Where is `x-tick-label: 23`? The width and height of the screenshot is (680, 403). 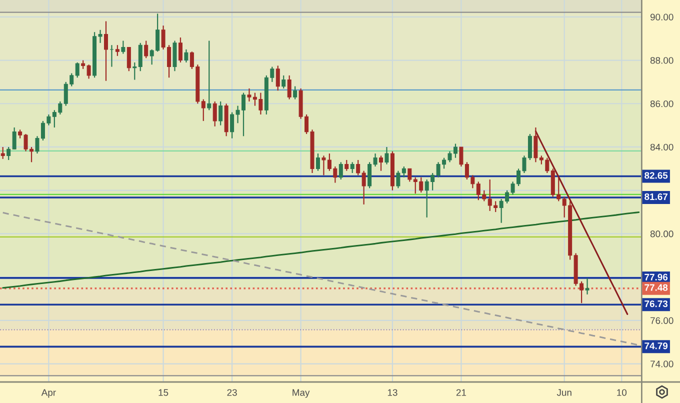 x-tick-label: 23 is located at coordinates (232, 392).